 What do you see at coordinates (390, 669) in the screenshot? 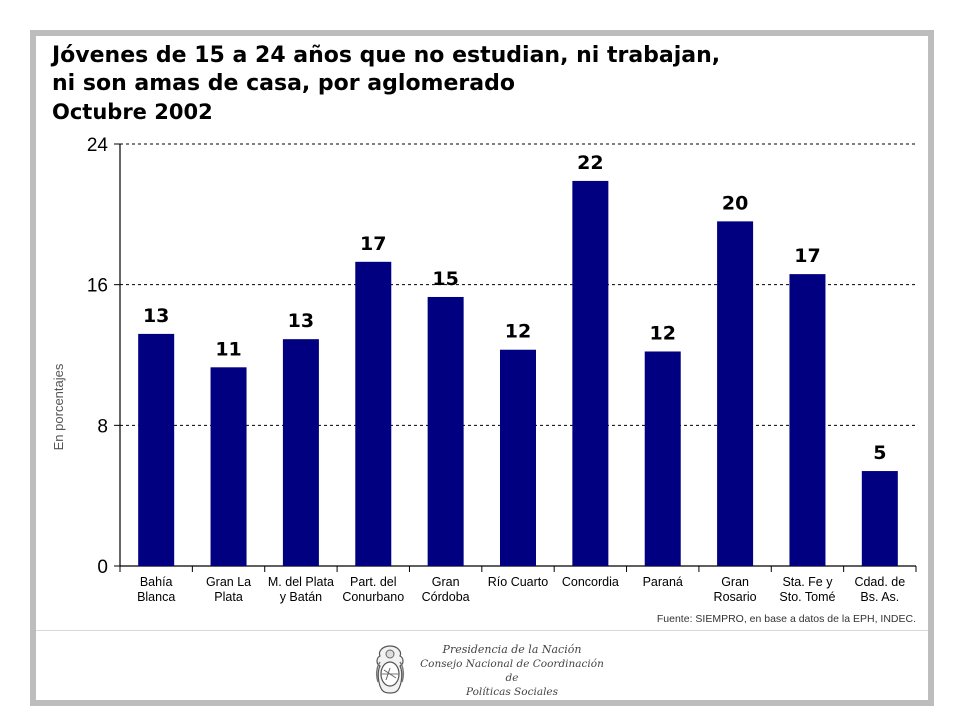
I see `coat-of-arms-icon` at bounding box center [390, 669].